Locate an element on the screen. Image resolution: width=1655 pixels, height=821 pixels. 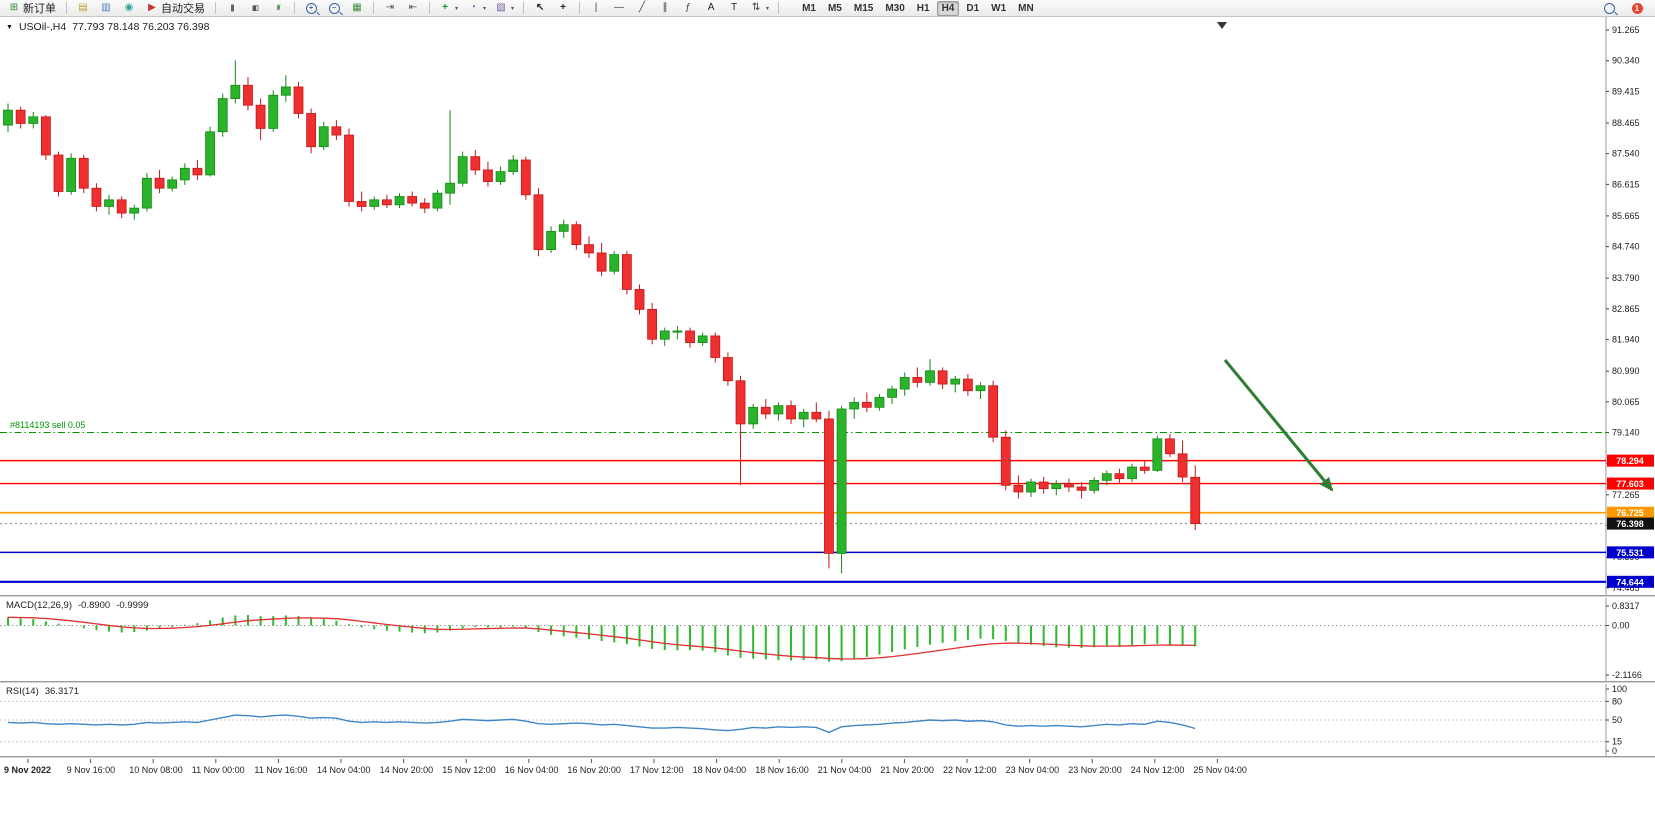
timeframe-mn-button: MN is located at coordinates (1026, 8).